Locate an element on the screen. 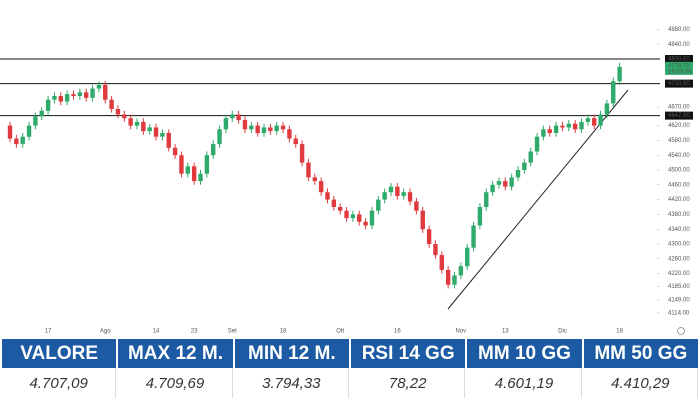  y-tick-label: 4880.00 is located at coordinates (679, 30).